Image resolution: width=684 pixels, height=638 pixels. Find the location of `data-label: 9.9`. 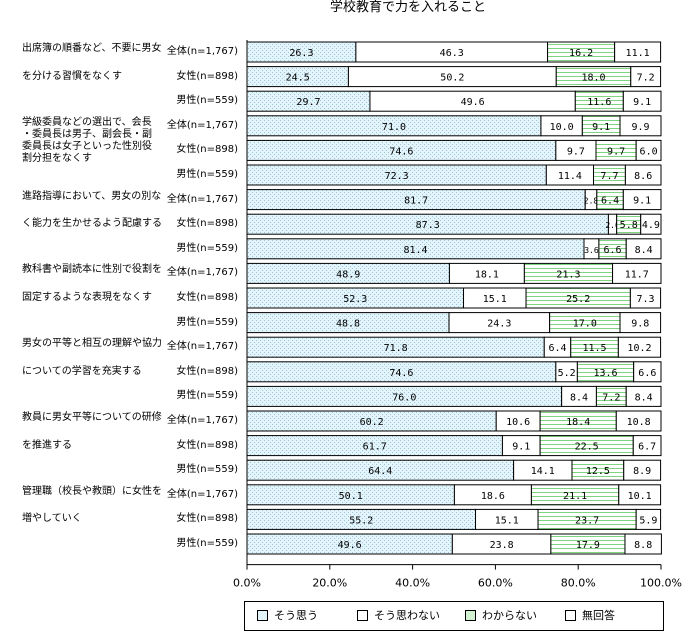

data-label: 9.9 is located at coordinates (640, 127).